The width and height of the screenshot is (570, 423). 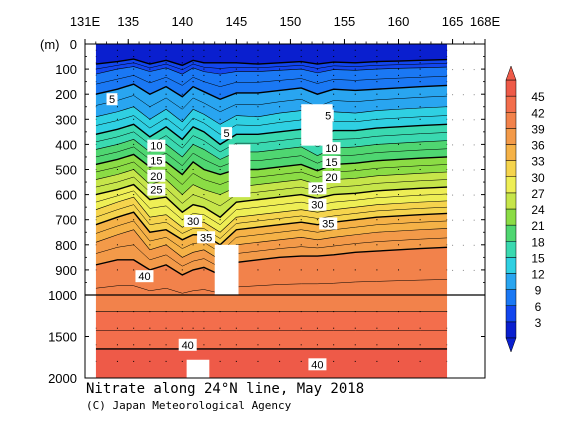 What do you see at coordinates (198, 368) in the screenshot?
I see `no-data-region` at bounding box center [198, 368].